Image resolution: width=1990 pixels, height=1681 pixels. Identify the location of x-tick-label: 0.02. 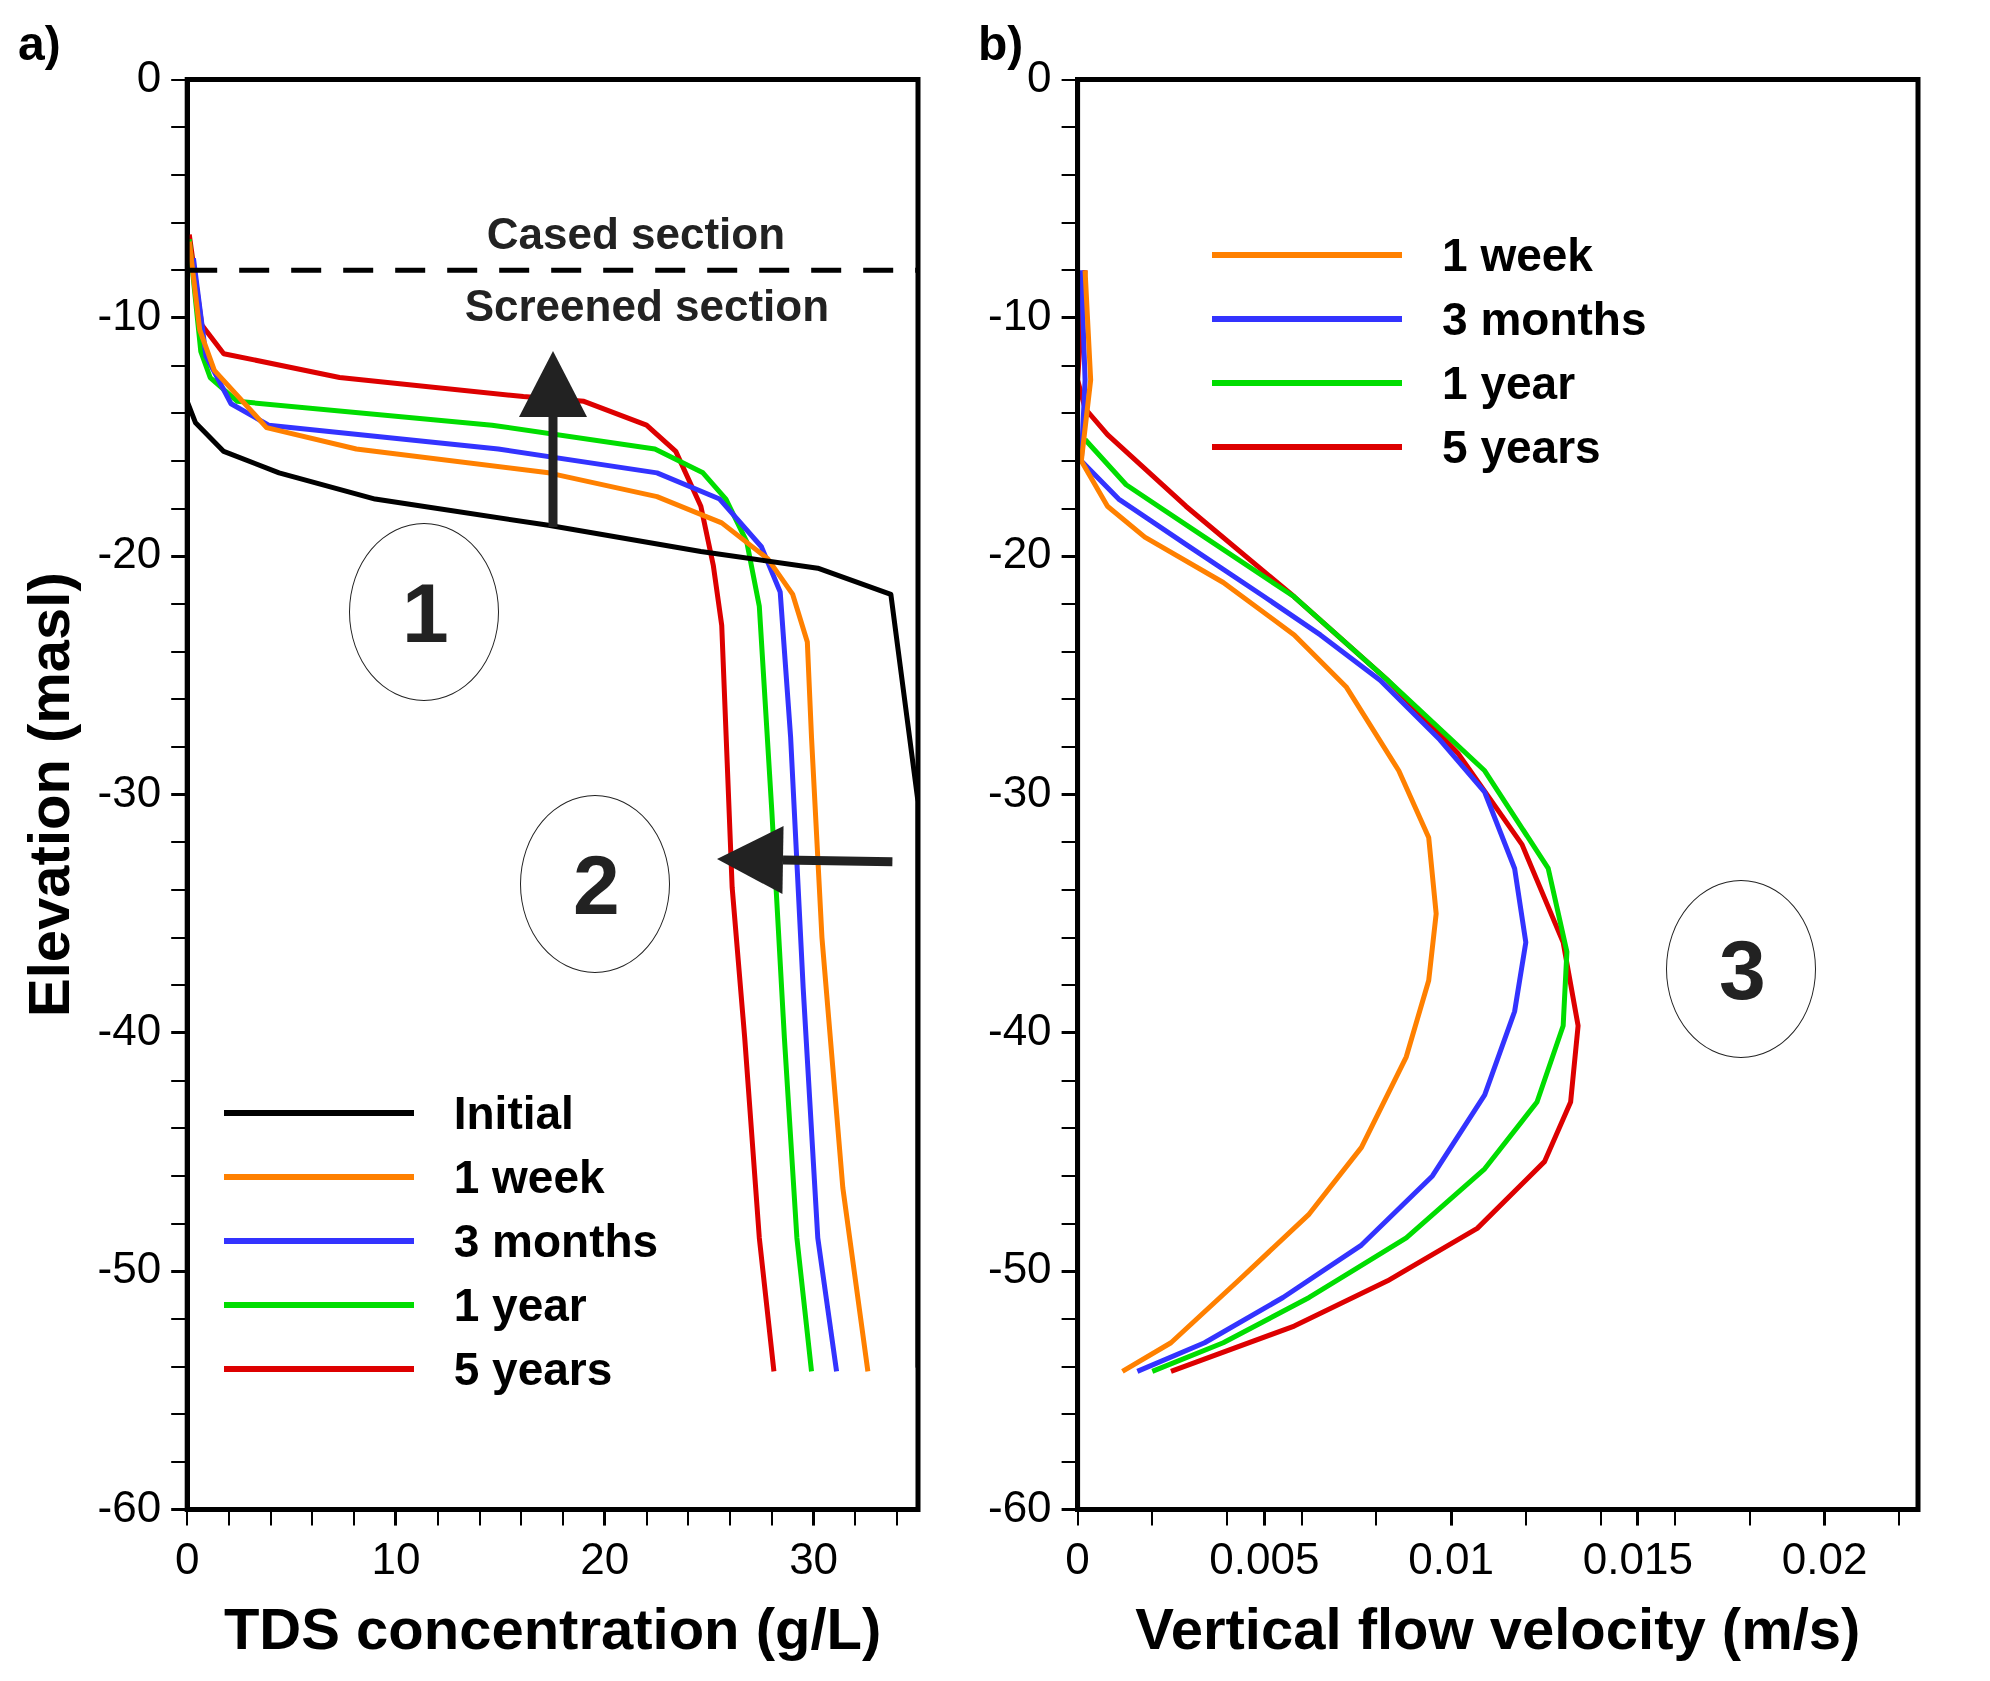
(1824, 1559).